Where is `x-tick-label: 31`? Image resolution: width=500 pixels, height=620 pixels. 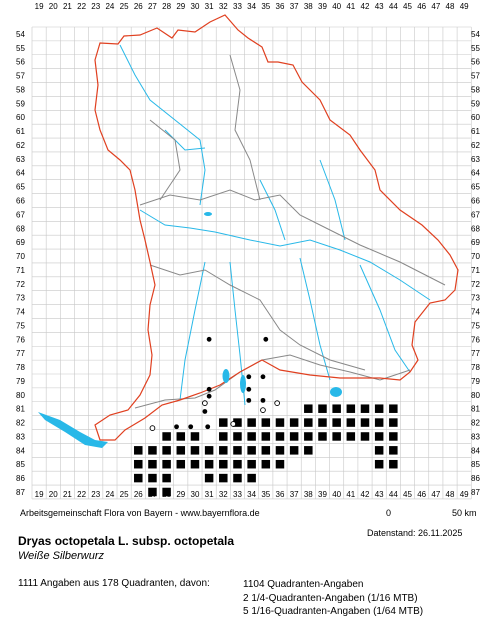
x-tick-label: 31 is located at coordinates (209, 494).